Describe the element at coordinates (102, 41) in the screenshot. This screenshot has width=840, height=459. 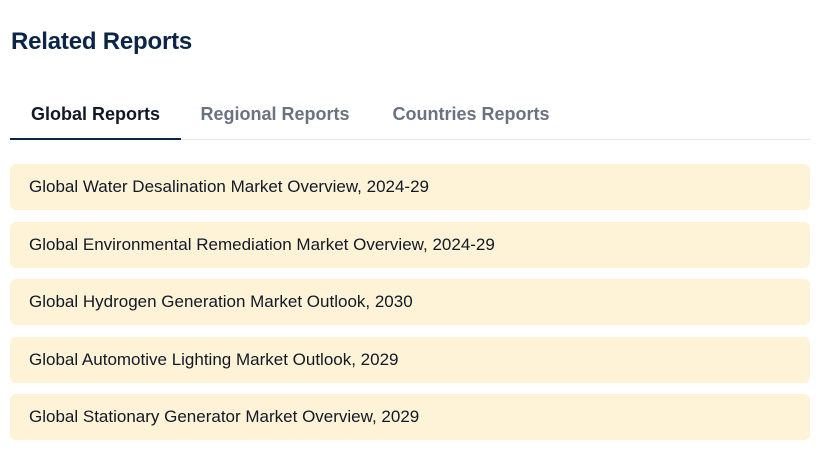
I see `section-title: Related Reports` at that location.